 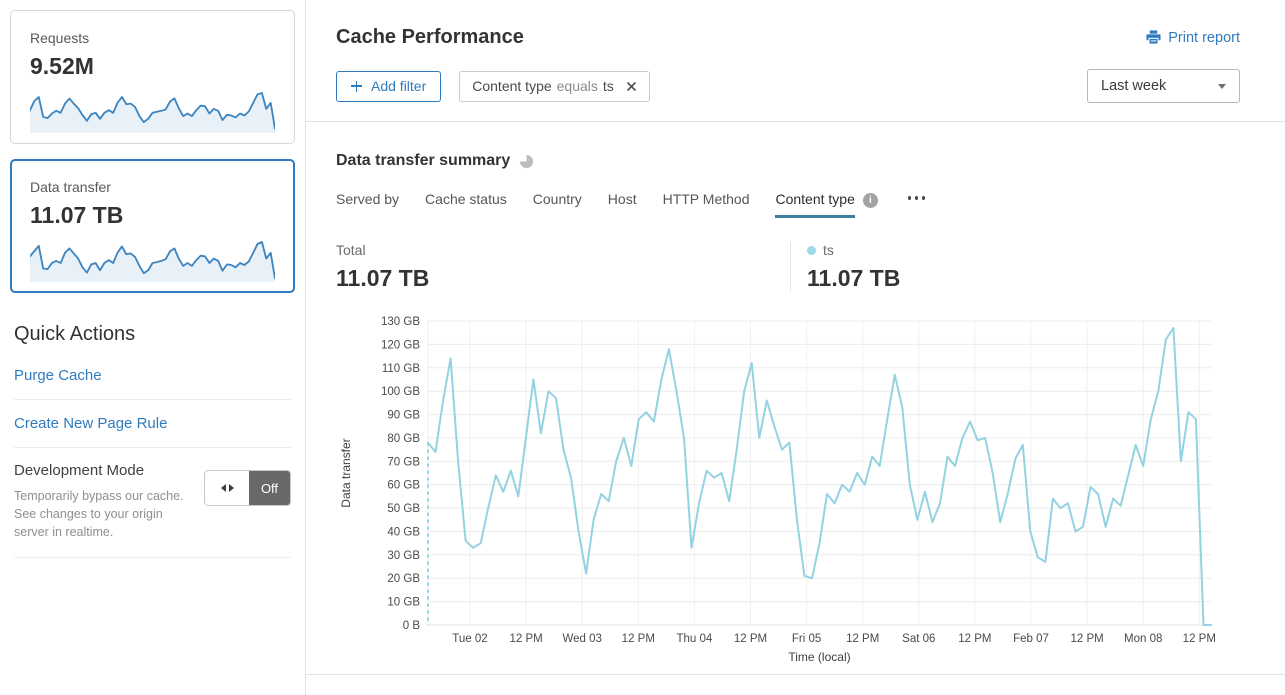 What do you see at coordinates (819, 657) in the screenshot?
I see `x-axis-title: Time (local)` at bounding box center [819, 657].